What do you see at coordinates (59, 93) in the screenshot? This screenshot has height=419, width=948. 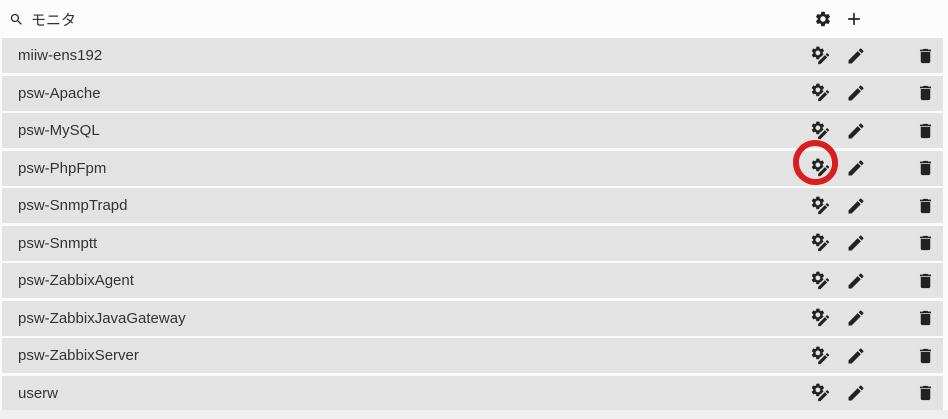 I see `monitor-name: psw-Apache` at bounding box center [59, 93].